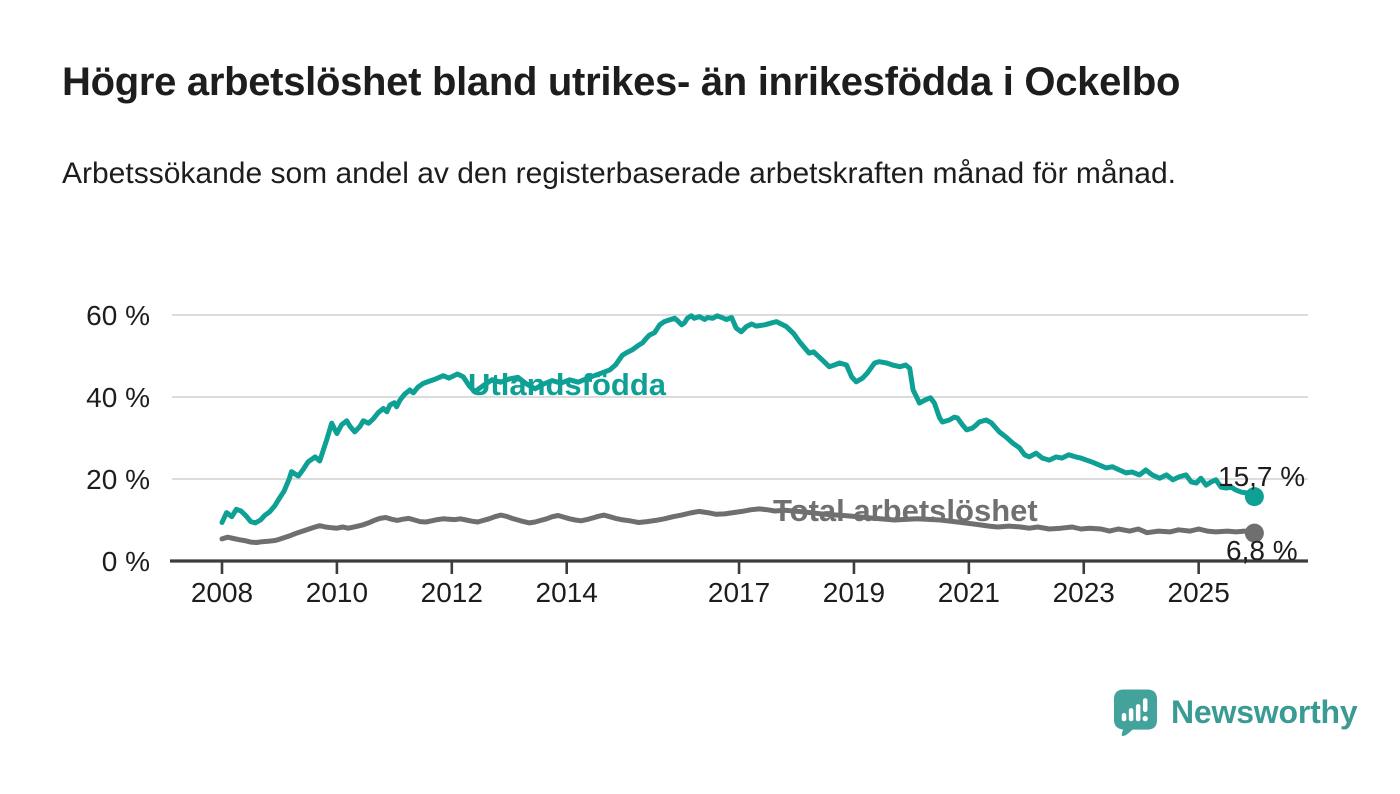 This screenshot has width=1400, height=794. Describe the element at coordinates (118, 479) in the screenshot. I see `y-axis-label-20: 20 %` at that location.